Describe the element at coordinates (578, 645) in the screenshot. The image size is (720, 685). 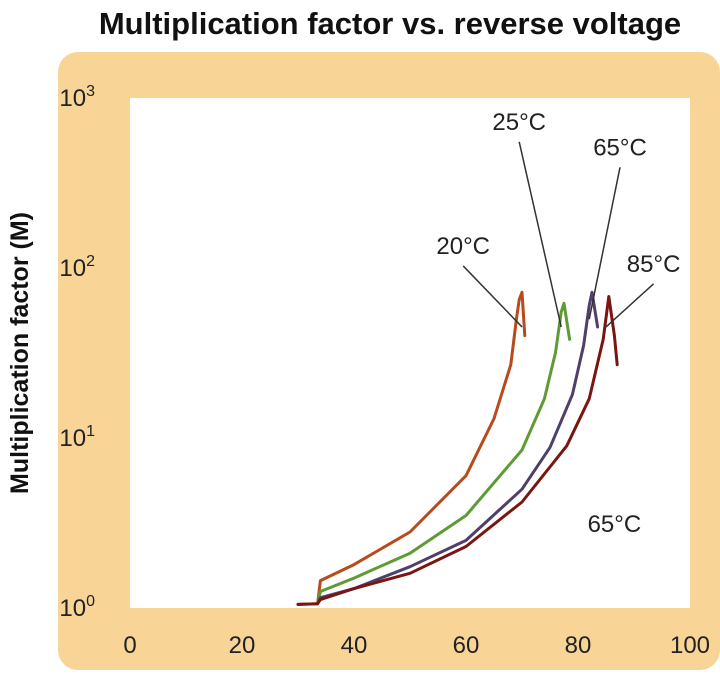
I see `x-tick-label: 80` at that location.